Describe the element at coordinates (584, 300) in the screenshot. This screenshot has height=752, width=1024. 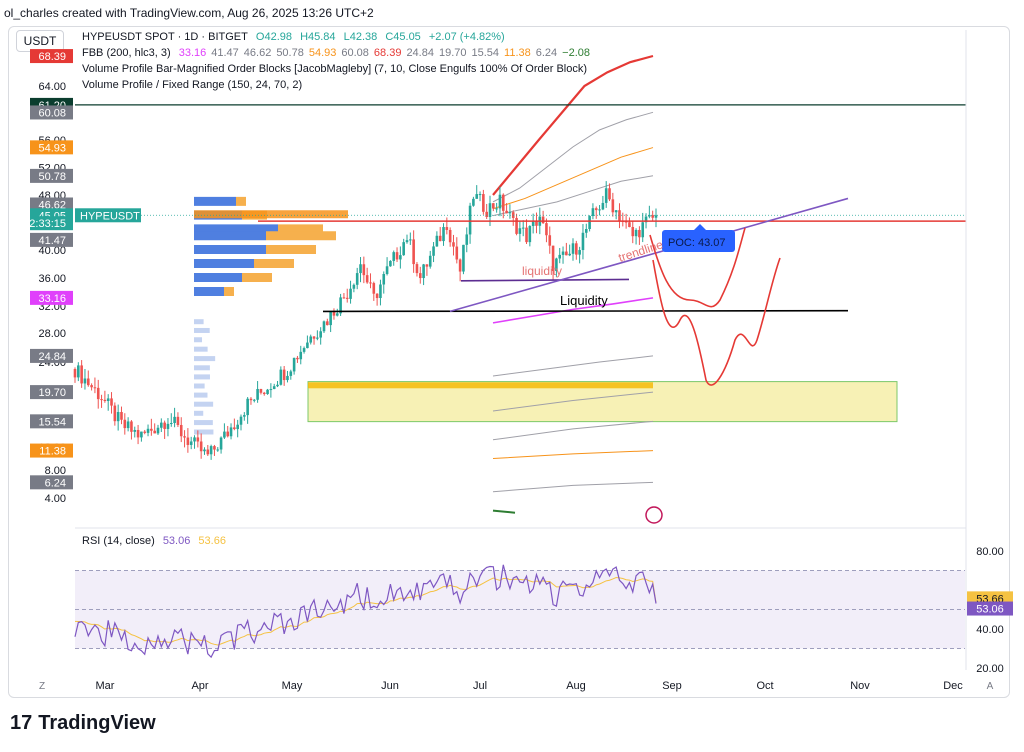
I see `liquidity-label: Liquidity` at that location.